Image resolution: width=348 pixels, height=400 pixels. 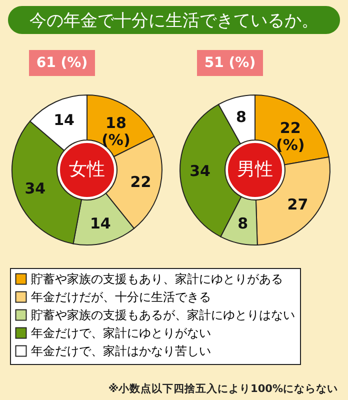 What do you see at coordinates (163, 315) in the screenshot?
I see `legend-label: 貯蓄や家族の支援もあるが、家計にゆとりはない` at bounding box center [163, 315].